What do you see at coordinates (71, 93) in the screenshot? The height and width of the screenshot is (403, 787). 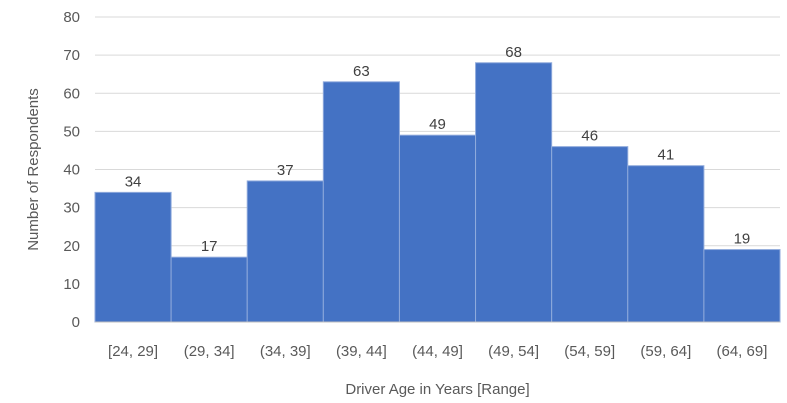 I see `y-tick-label: 60` at bounding box center [71, 93].